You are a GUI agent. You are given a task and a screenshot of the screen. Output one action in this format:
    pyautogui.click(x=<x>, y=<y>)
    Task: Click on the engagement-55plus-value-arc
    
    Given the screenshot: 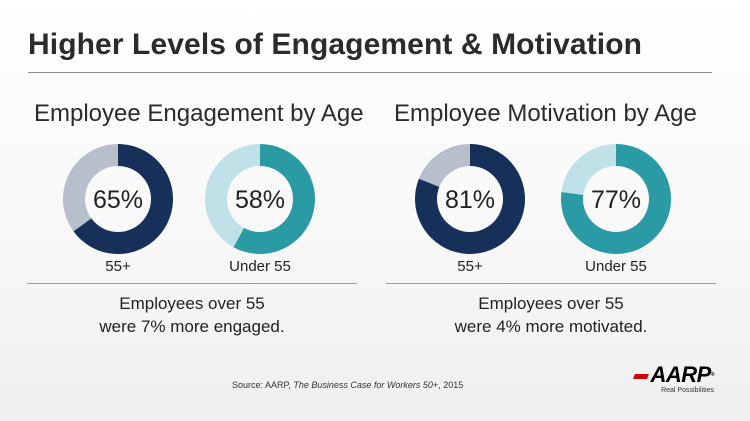 What is the action you would take?
    pyautogui.click(x=123, y=199)
    